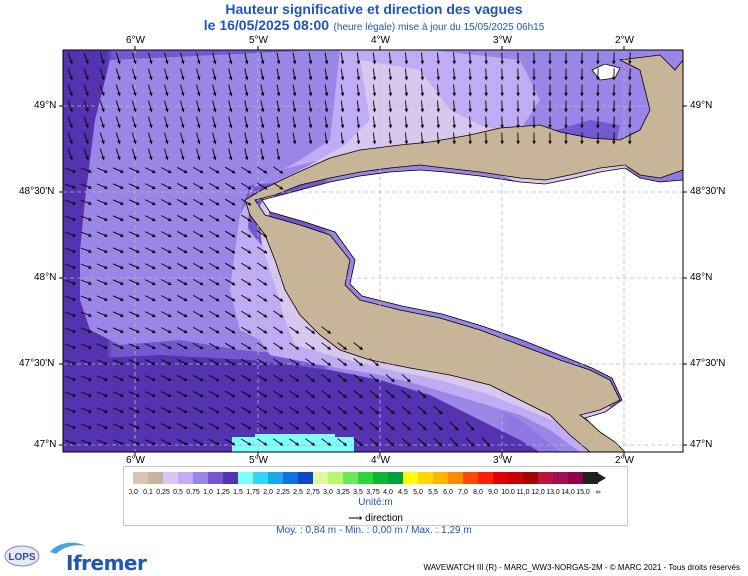 This screenshot has width=748, height=576. What do you see at coordinates (163, 492) in the screenshot?
I see `colorbar-label: 0,25` at bounding box center [163, 492].